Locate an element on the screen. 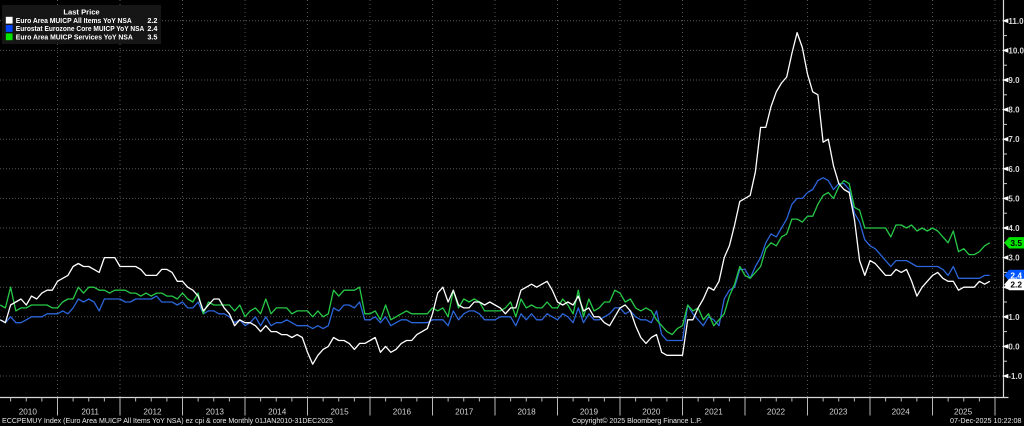  svg-text: 10.0 is located at coordinates (1016, 50).